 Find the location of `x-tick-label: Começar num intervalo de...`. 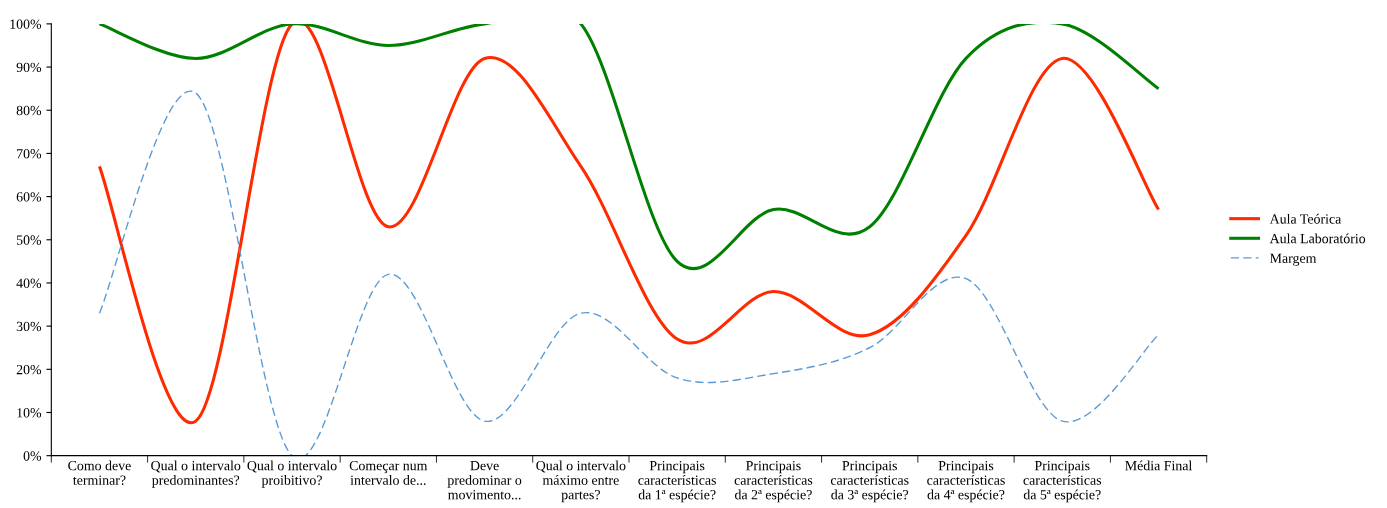

x-tick-label: Começar num intervalo de... is located at coordinates (388, 472).